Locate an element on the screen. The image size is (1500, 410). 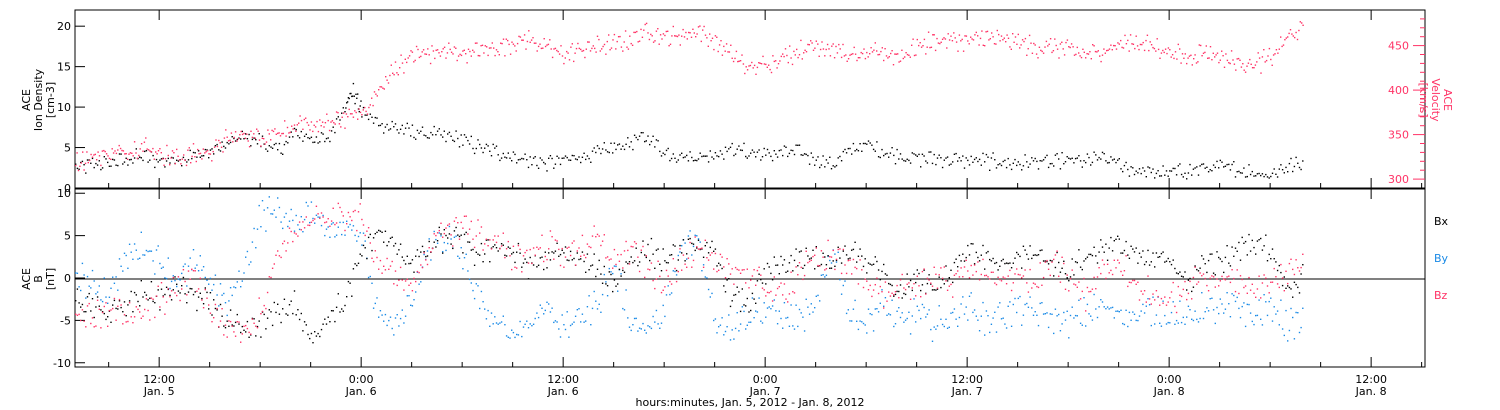
x-tick-label-day: Jan. 7 is located at coordinates (765, 391).